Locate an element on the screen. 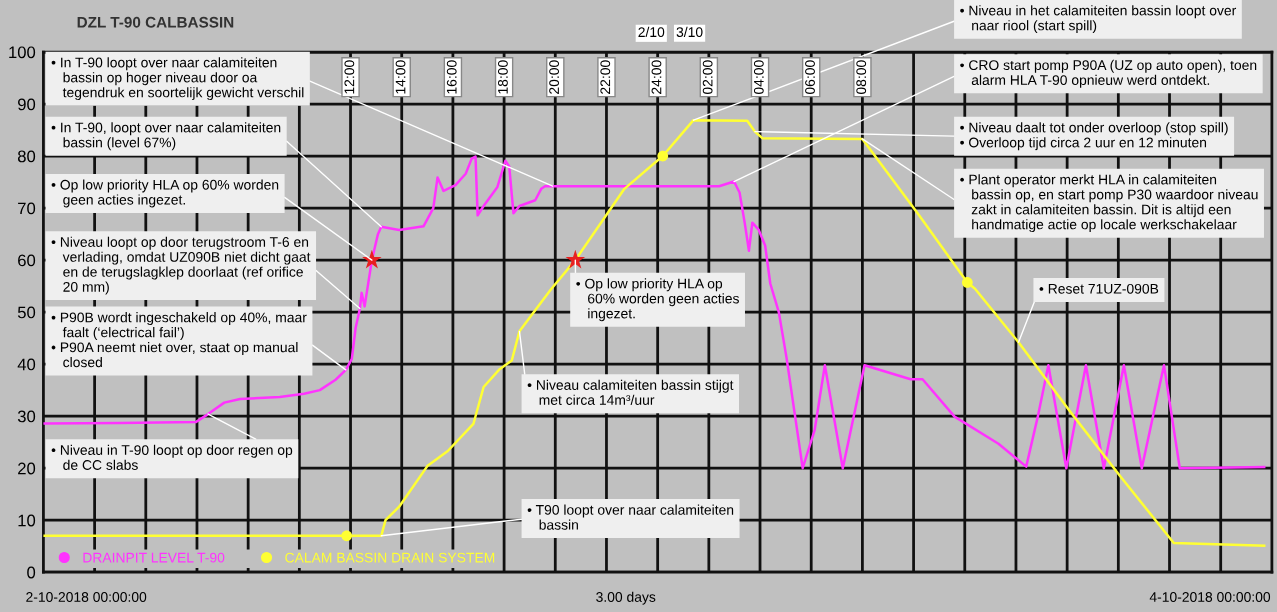 Image resolution: width=1277 pixels, height=612 pixels. text: 3.00 days is located at coordinates (626, 598).